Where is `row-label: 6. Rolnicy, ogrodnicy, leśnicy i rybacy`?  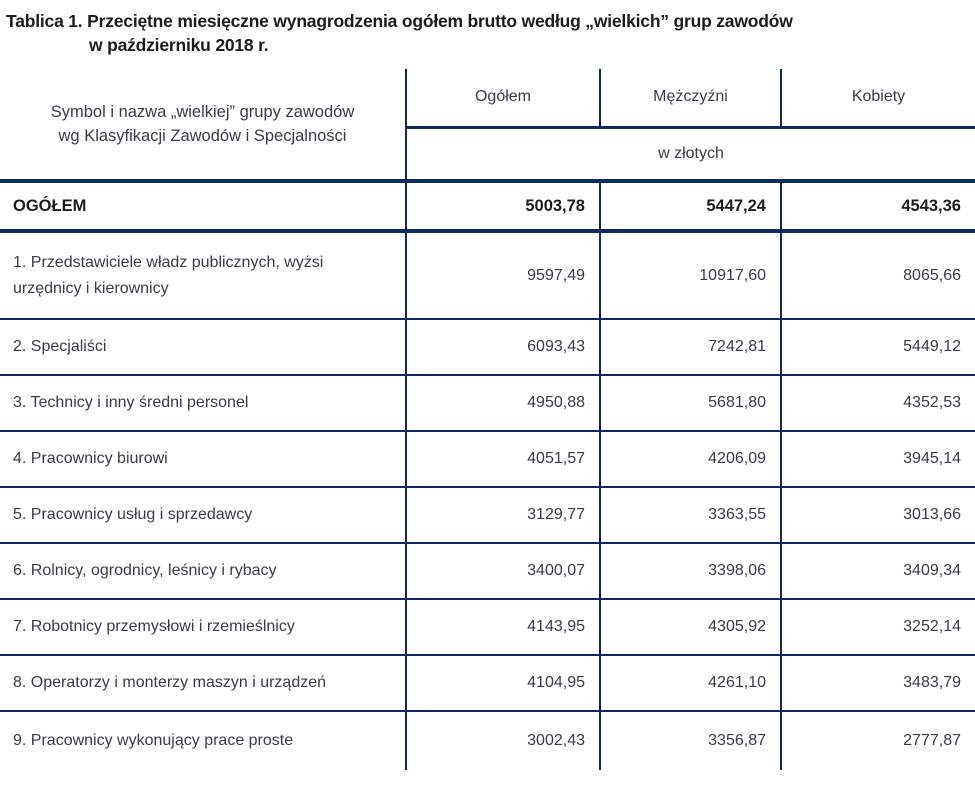
row-label: 6. Rolnicy, ogrodnicy, leśnicy i rybacy is located at coordinates (203, 570).